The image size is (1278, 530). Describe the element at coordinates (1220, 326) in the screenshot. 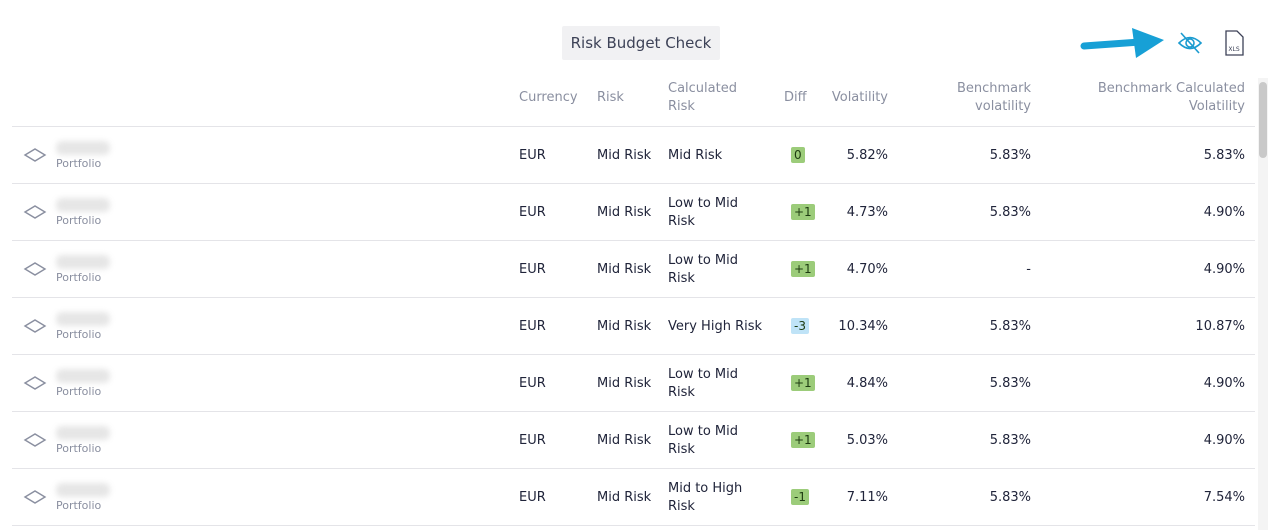

I see `cell-benchmark-calculated-volatility: 10.87%` at that location.